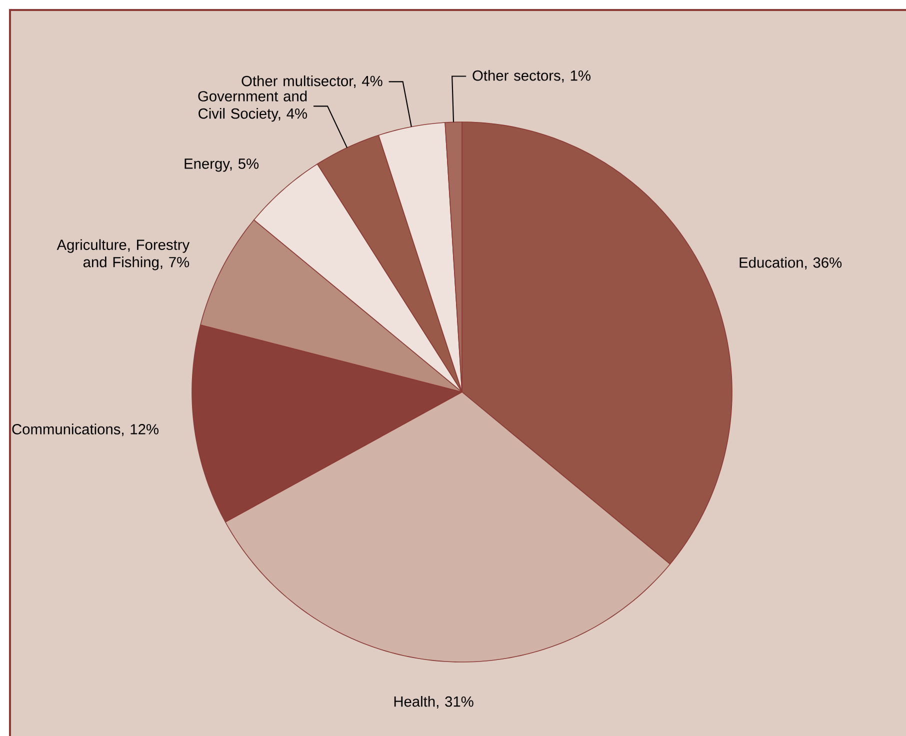  Describe the element at coordinates (253, 106) in the screenshot. I see `slice-label: Government and Civil Society, 4%` at that location.